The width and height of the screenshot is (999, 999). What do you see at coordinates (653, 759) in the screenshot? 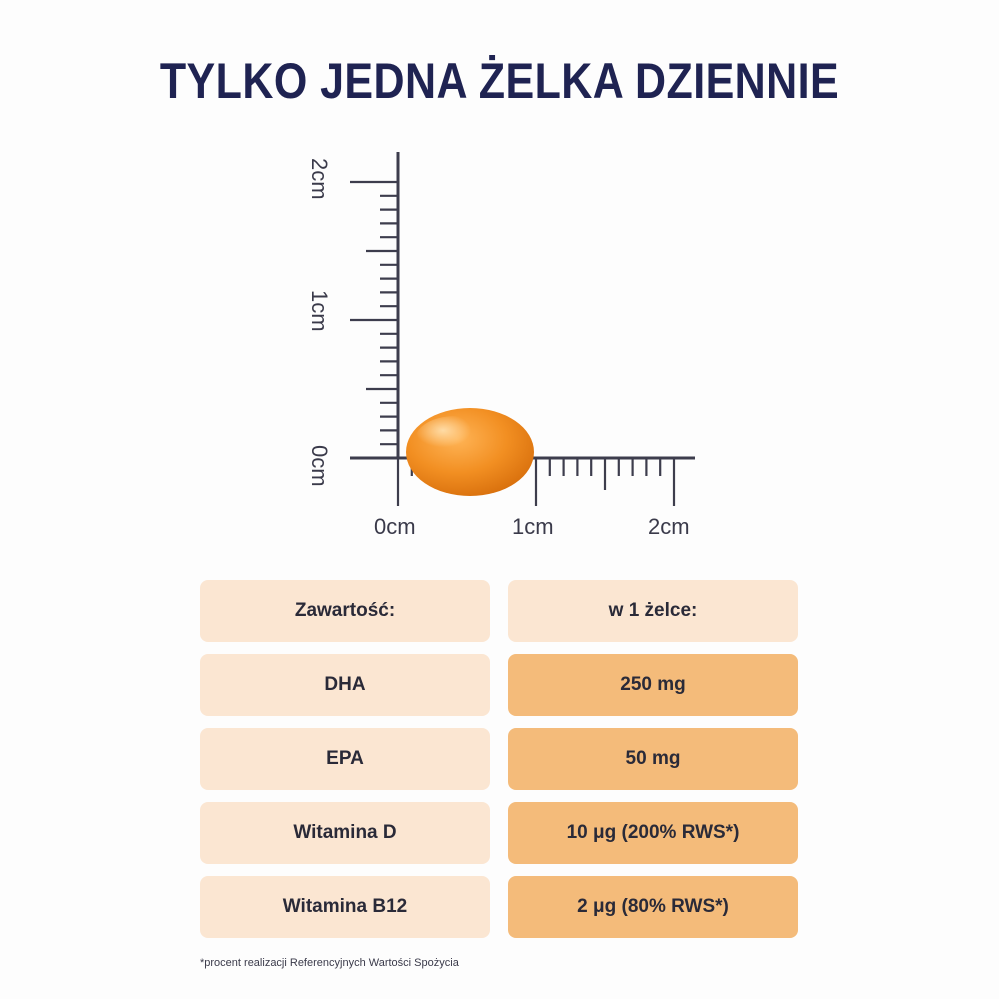
I see `row-value-epa: 50 mg` at bounding box center [653, 759].